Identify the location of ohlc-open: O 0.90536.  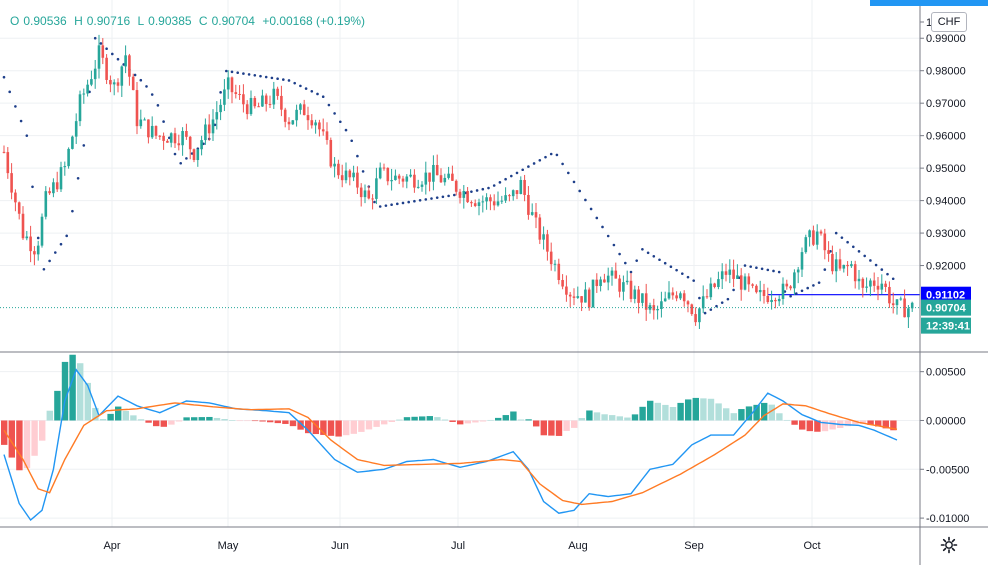
(38, 21).